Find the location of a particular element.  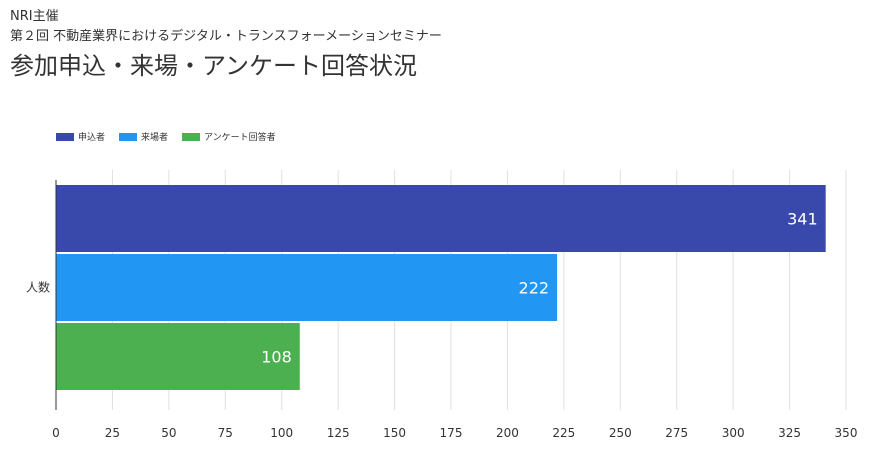

x-tick-label: 125 is located at coordinates (338, 433).